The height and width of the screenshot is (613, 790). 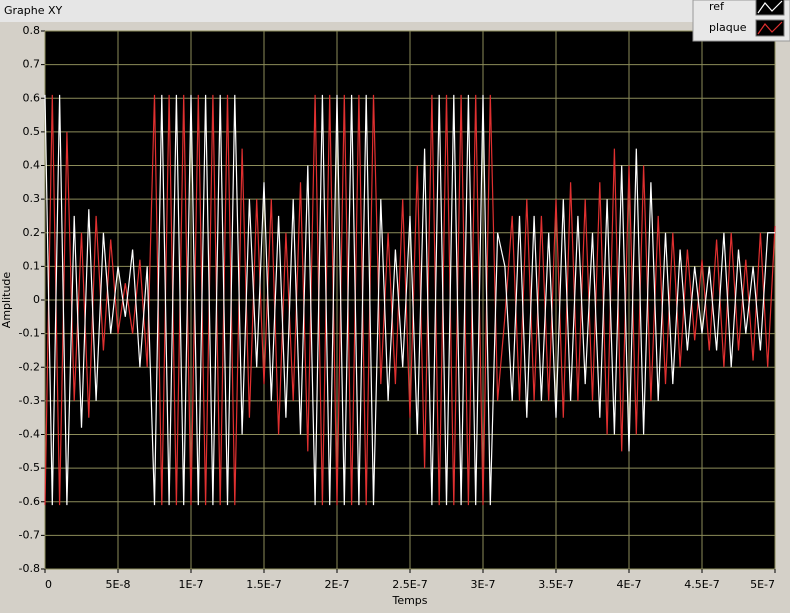 What do you see at coordinates (29, 400) in the screenshot?
I see `y-tick-label: -0.3` at bounding box center [29, 400].